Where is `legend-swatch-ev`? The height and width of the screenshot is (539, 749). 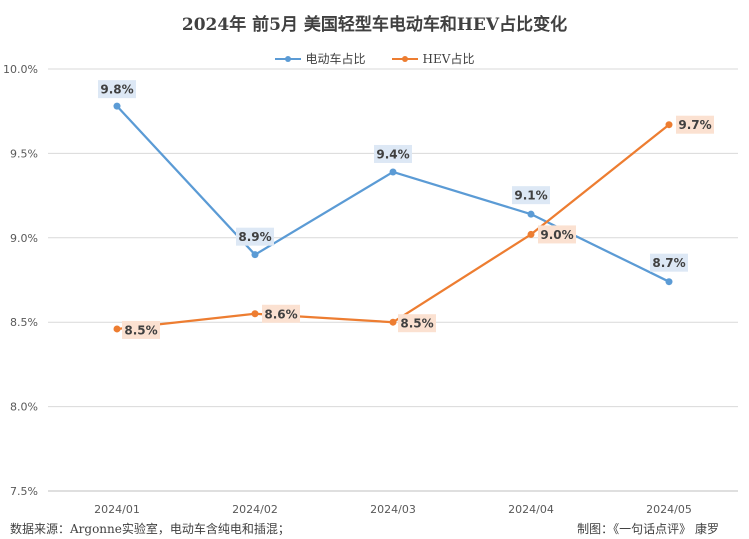 legend-swatch-ev is located at coordinates (287, 59).